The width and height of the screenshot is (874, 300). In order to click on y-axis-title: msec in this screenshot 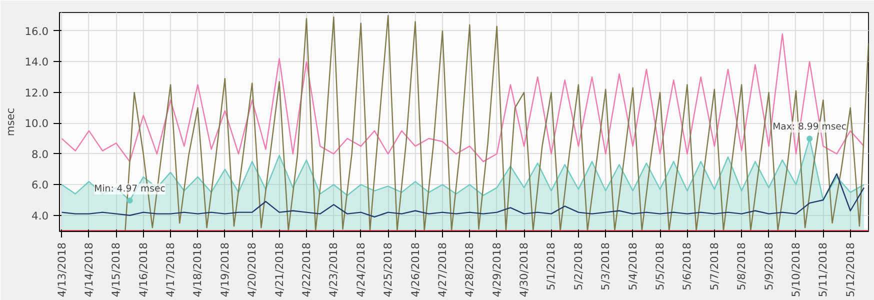, I will do `click(10, 122)`.